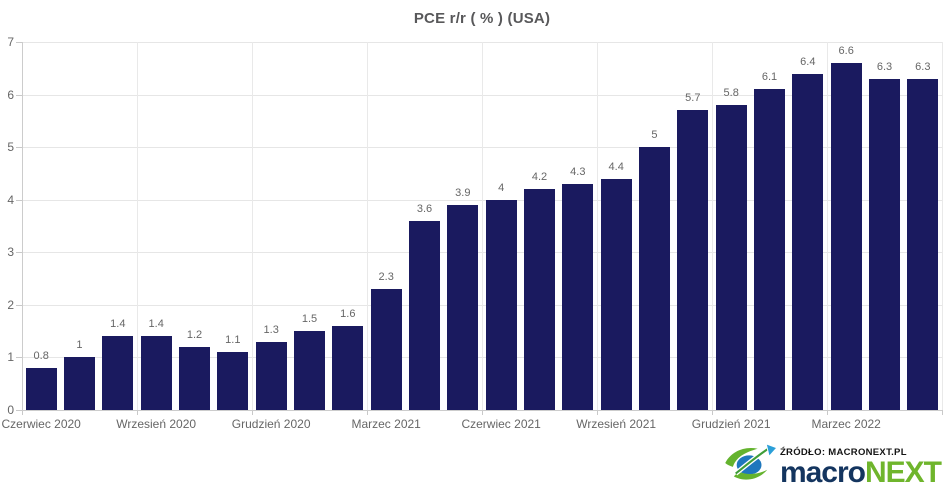 The height and width of the screenshot is (488, 945). Describe the element at coordinates (846, 51) in the screenshot. I see `bar-value-label: 6.6` at that location.